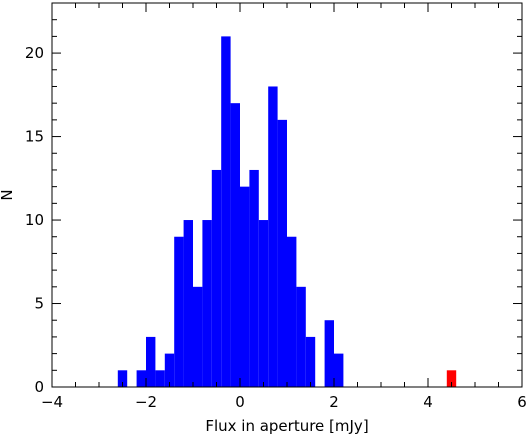 The image size is (530, 435). Describe the element at coordinates (34, 220) in the screenshot. I see `y-tick-label: 10` at that location.